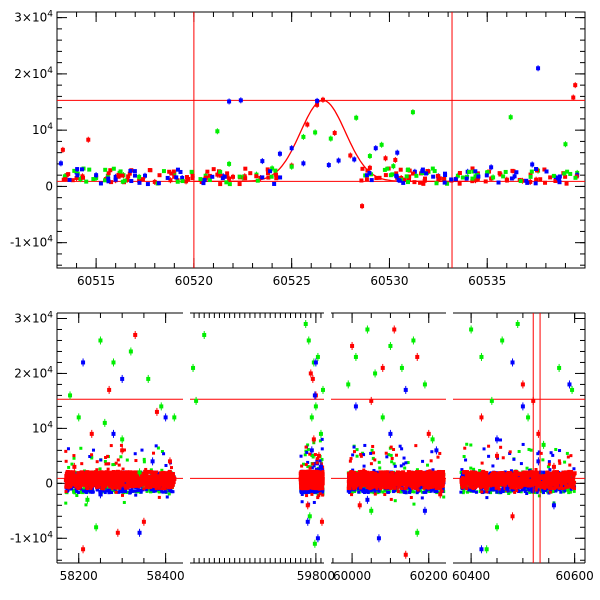 Image resolution: width=600 pixels, height=600 pixels. I want to click on x-tick-label: 60530, so click(389, 281).